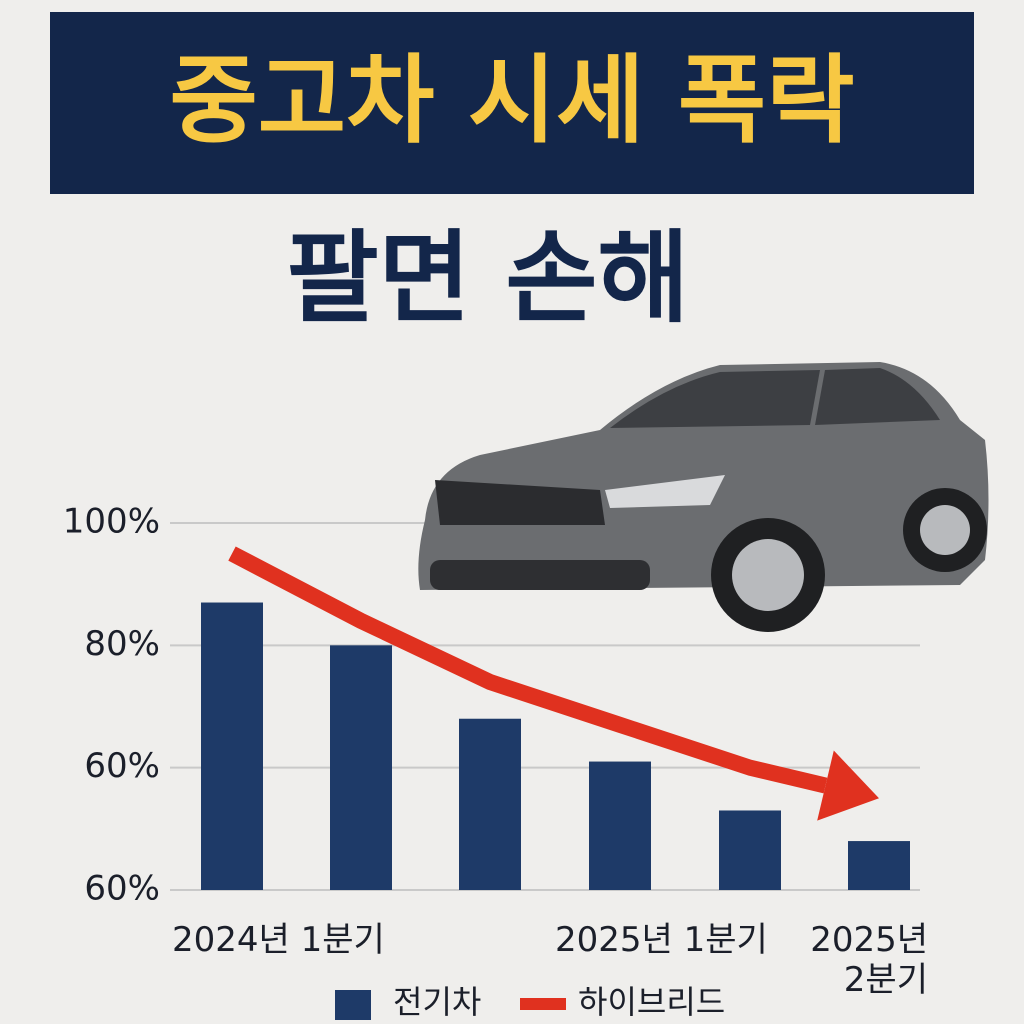 The width and height of the screenshot is (1024, 1024). What do you see at coordinates (703, 497) in the screenshot?
I see `car-illustration` at bounding box center [703, 497].